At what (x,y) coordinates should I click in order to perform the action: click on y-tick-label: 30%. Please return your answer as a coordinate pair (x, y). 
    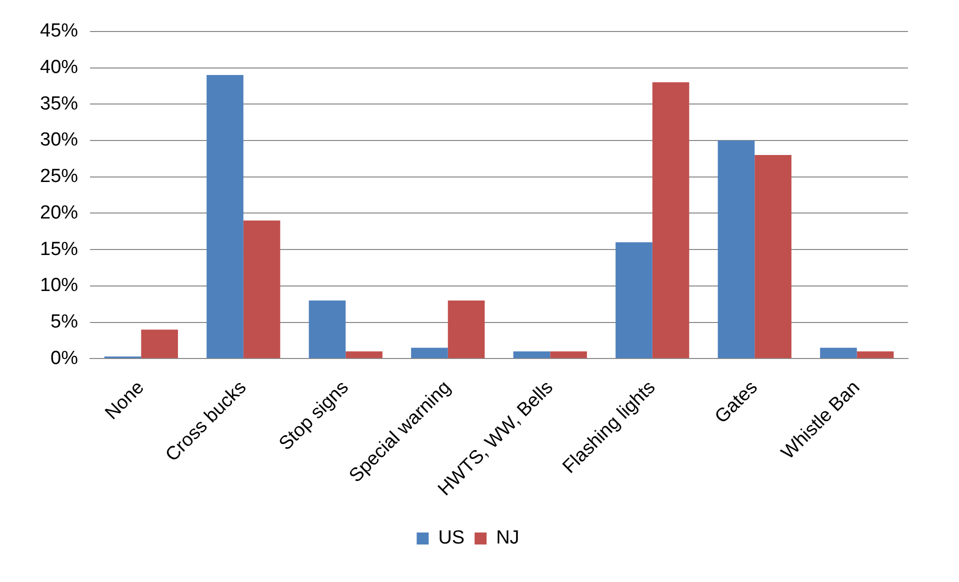
    Looking at the image, I should click on (59, 140).